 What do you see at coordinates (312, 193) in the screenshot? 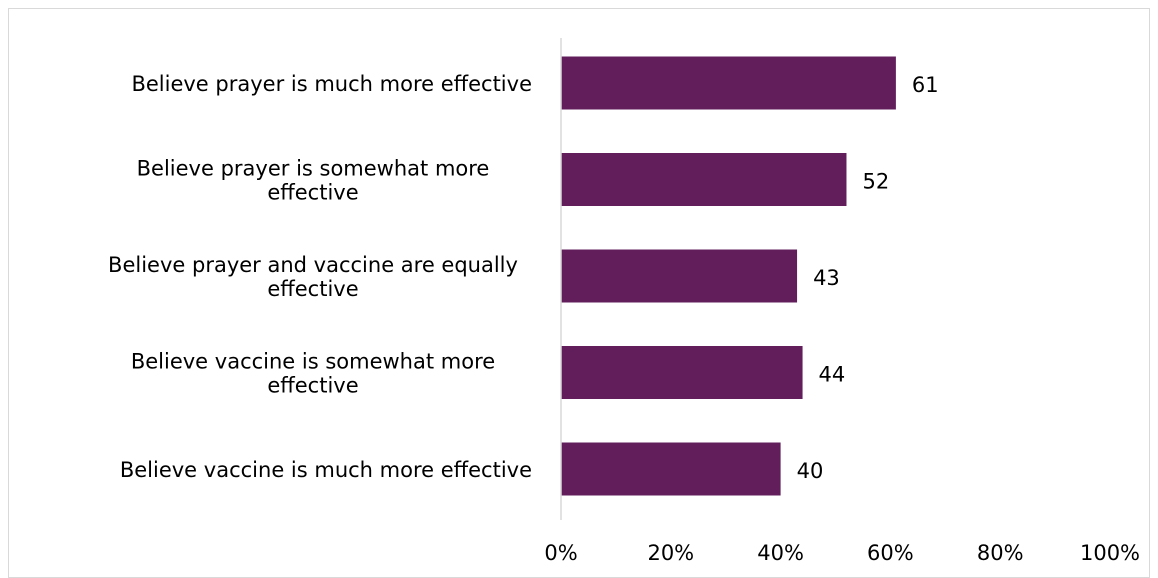
I see `category-label-2-line-2: effective` at bounding box center [312, 193].